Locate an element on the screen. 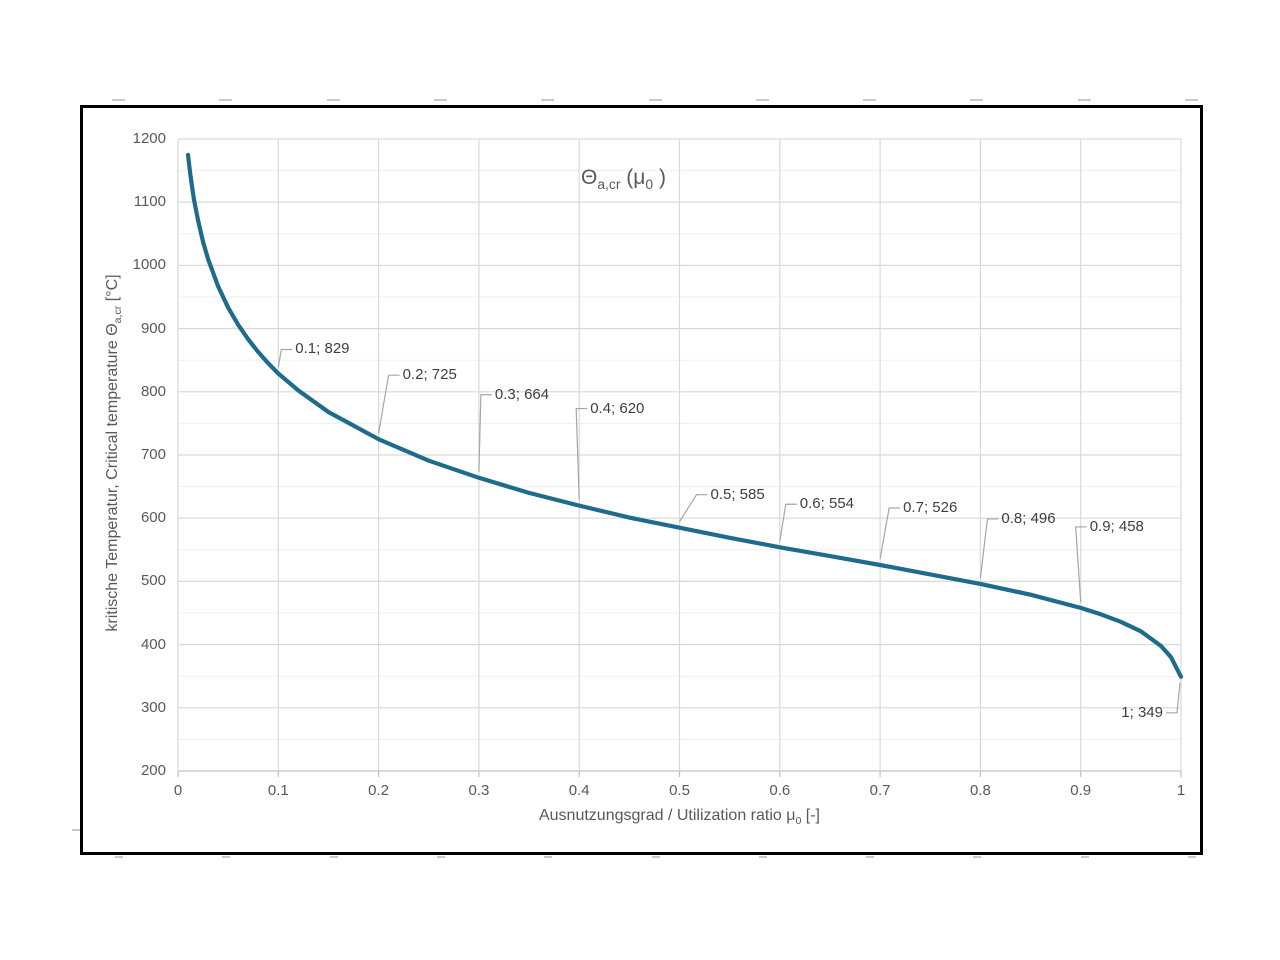 This screenshot has height=960, width=1280. data-label: 0.5; 585 is located at coordinates (737, 494).